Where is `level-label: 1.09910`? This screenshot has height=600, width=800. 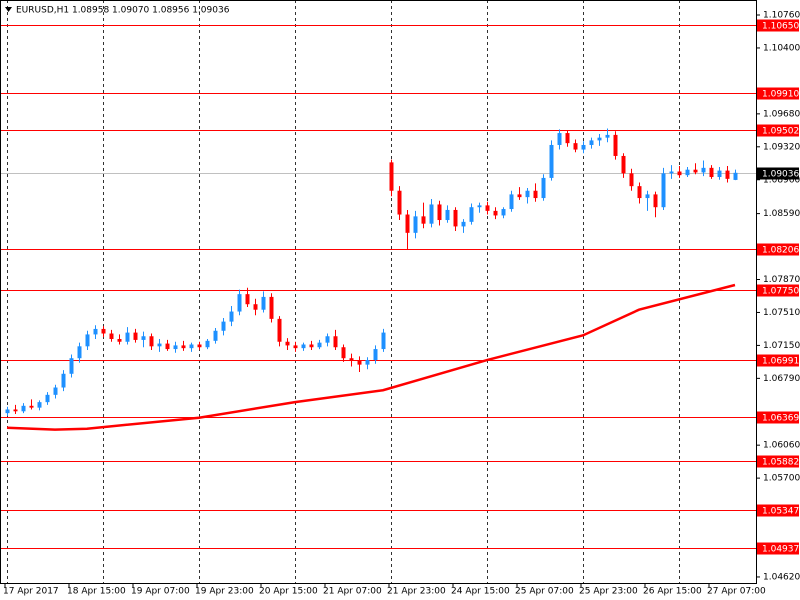 level-label: 1.09910 is located at coordinates (780, 95).